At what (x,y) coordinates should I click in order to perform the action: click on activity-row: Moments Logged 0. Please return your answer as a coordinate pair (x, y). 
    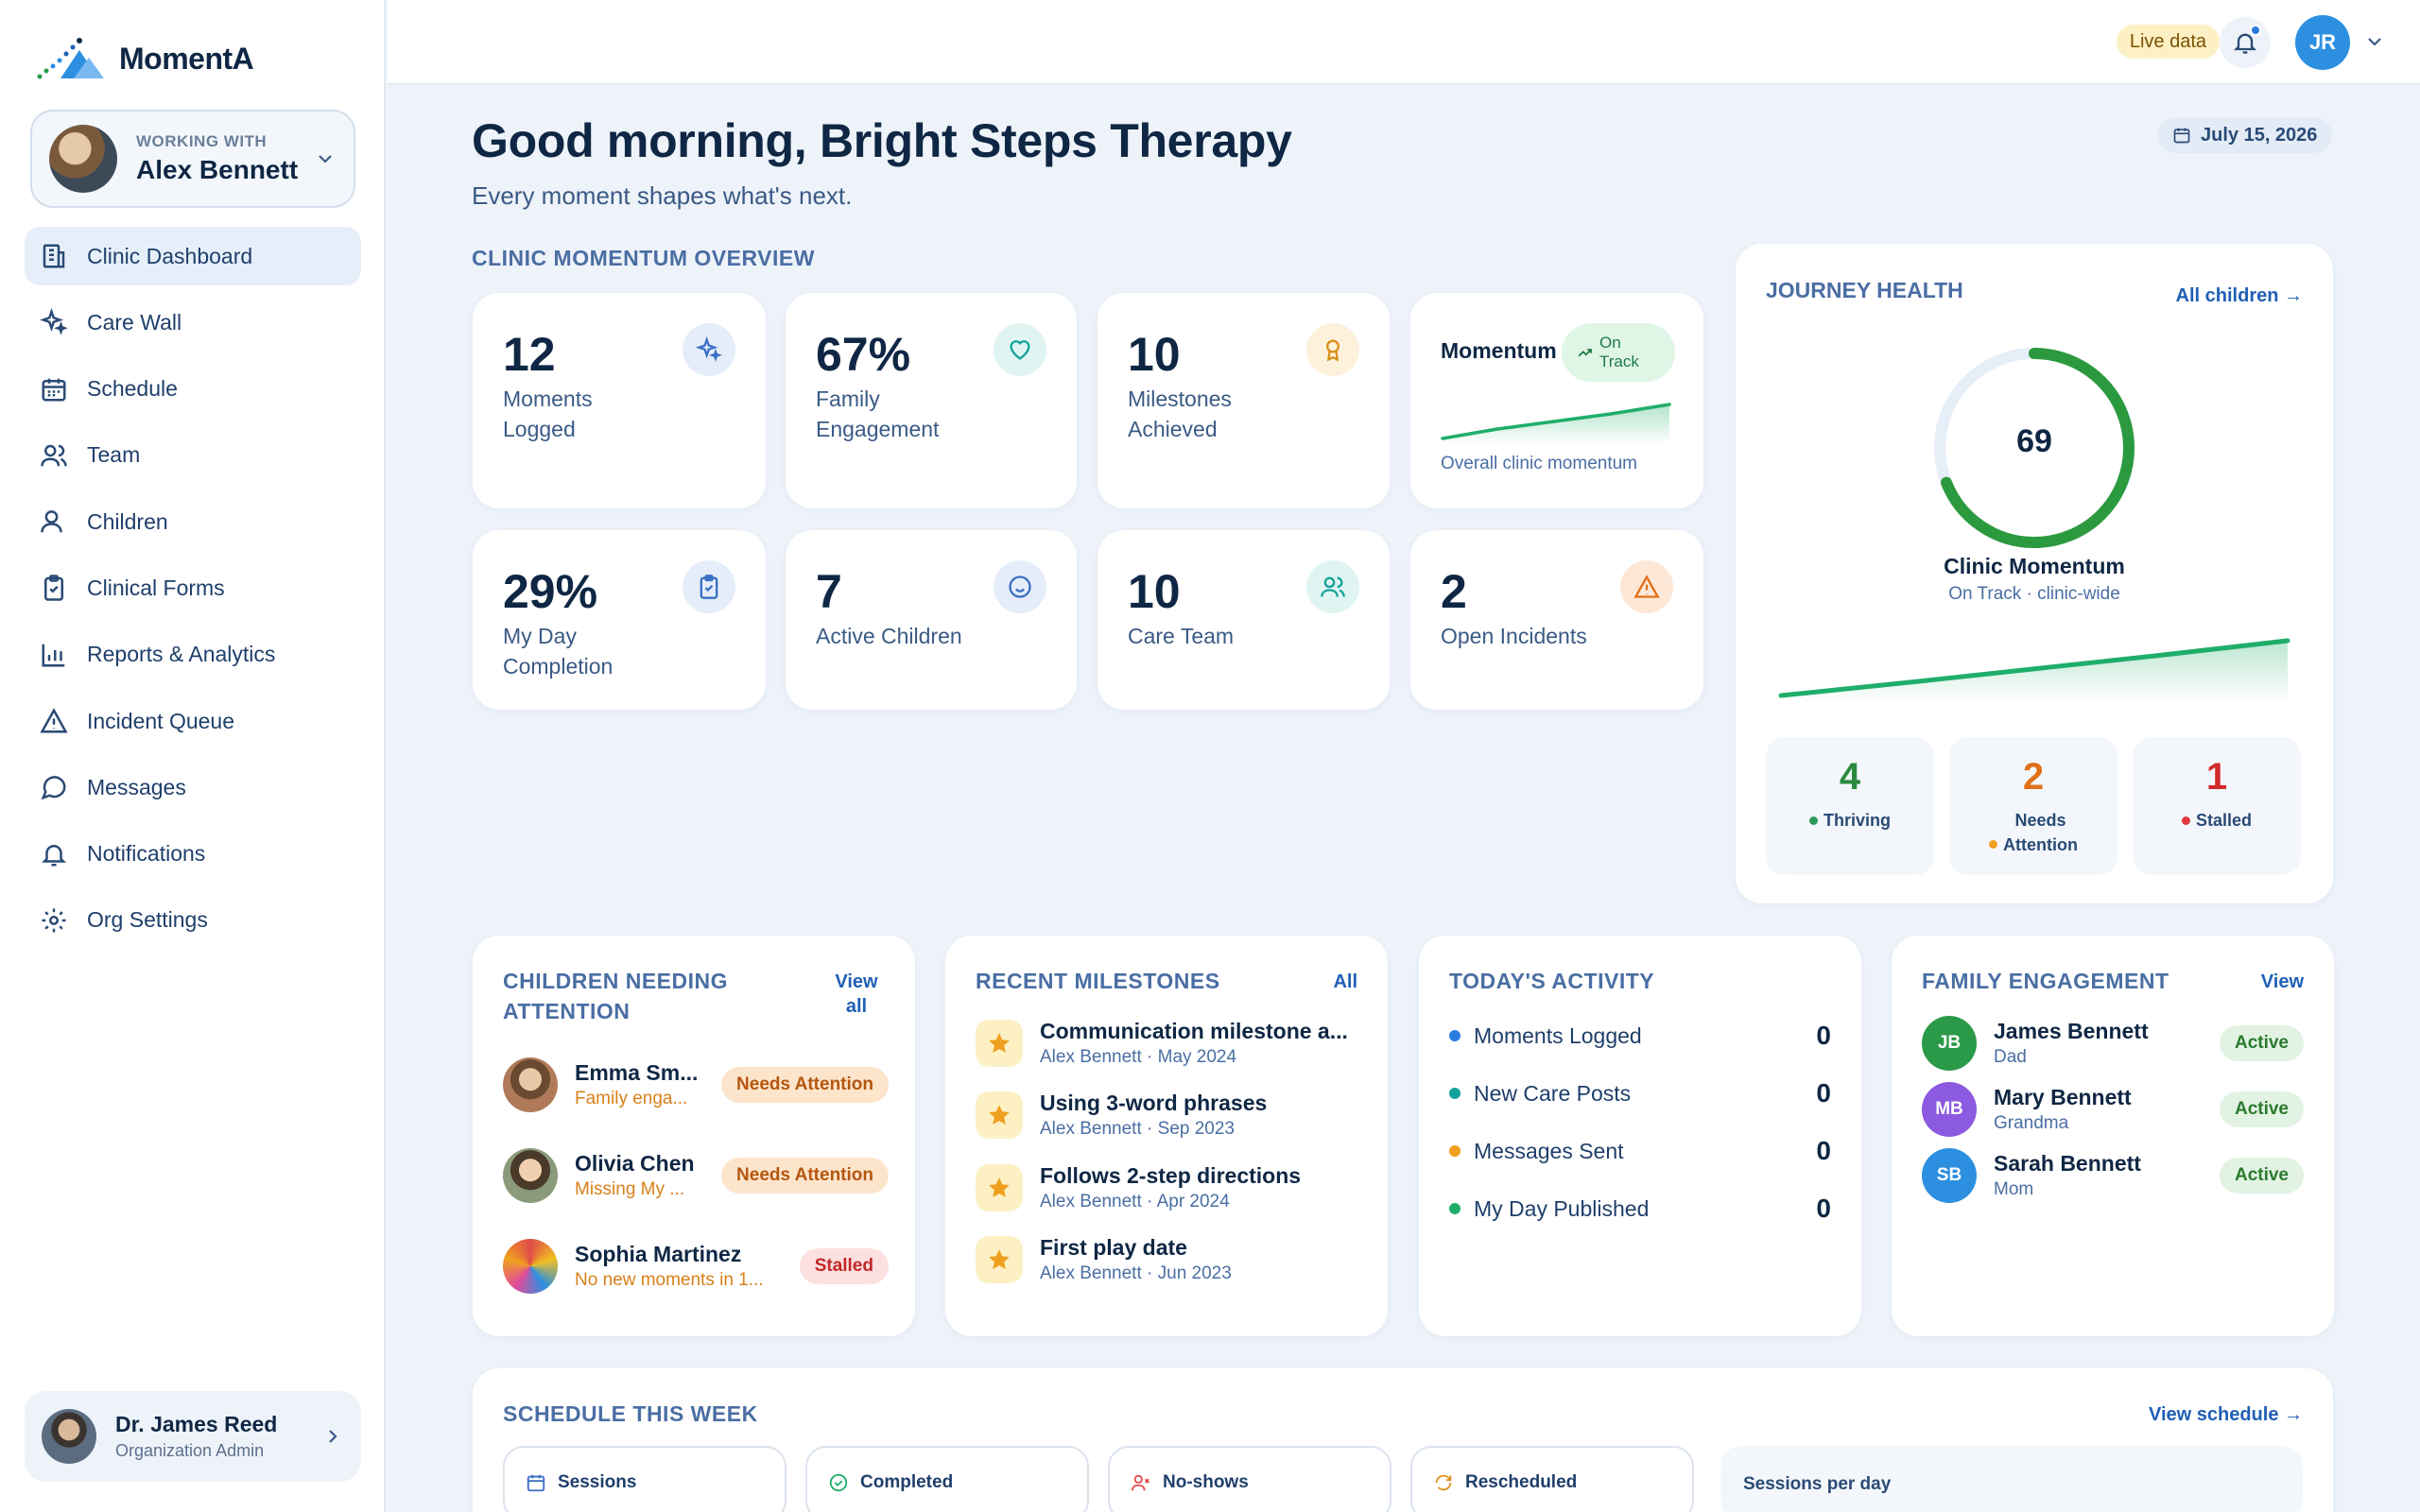
    Looking at the image, I should click on (1640, 1036).